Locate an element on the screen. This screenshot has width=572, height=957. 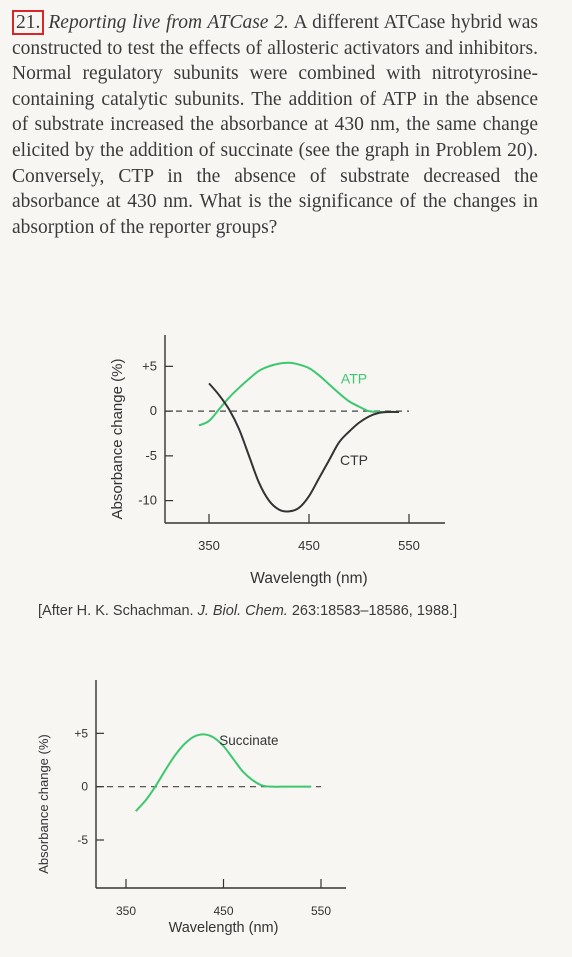
problem-title: Reporting live from ATCase 2. is located at coordinates (168, 22).